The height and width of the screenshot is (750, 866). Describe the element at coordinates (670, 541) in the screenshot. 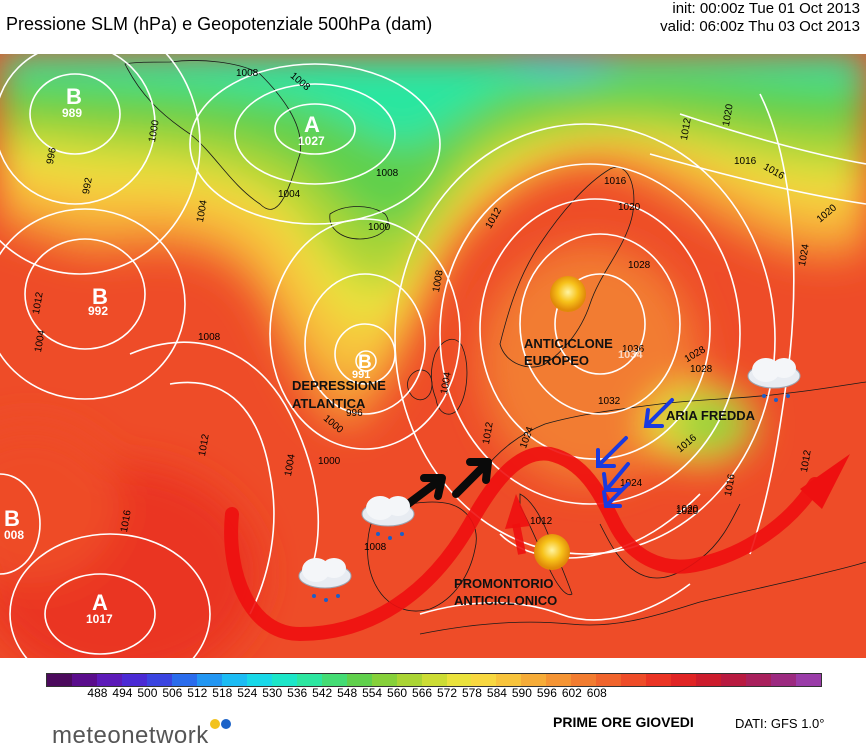

I see `balkans-coast` at that location.